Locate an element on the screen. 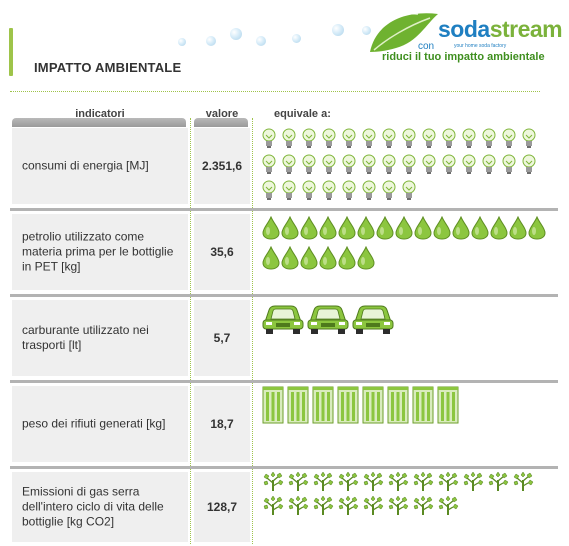  indicator-value: 5,7 is located at coordinates (222, 338).